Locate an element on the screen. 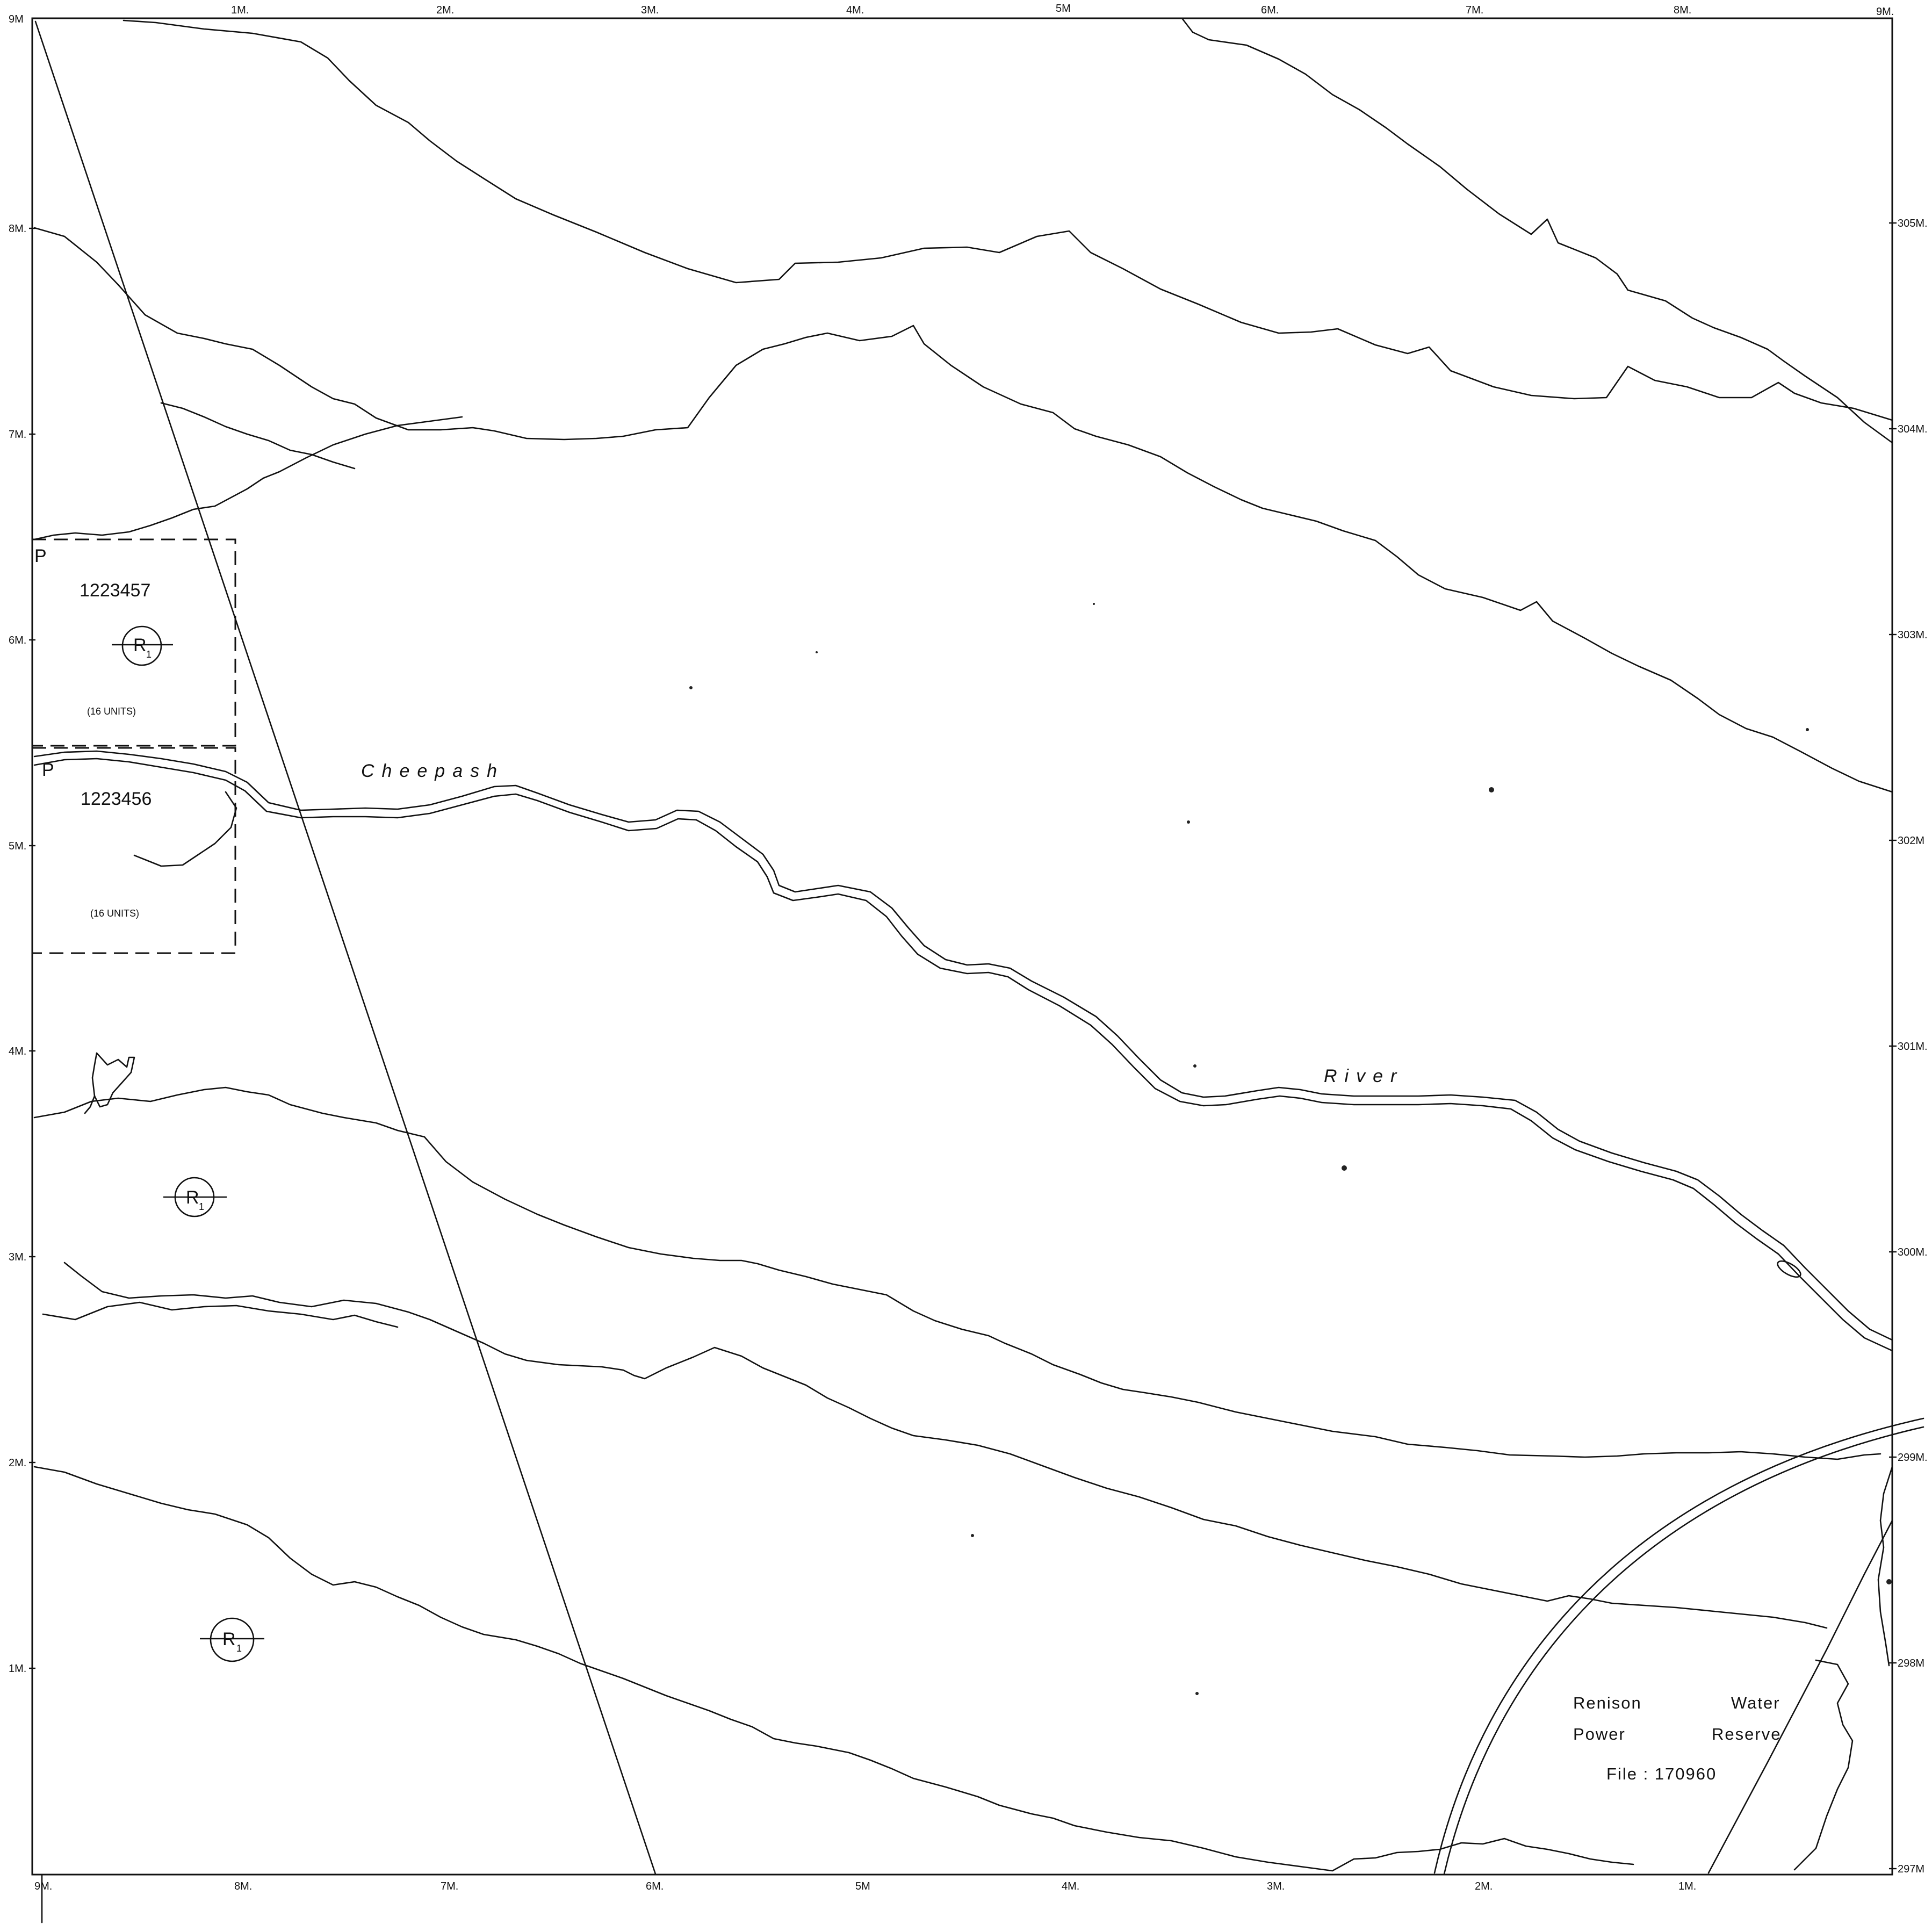 This screenshot has width=1932, height=1924. top-scale: 9M 1M. 2M. 3M. 4M. 5M 6M. 7M. 8M. 9M. is located at coordinates (951, 14).